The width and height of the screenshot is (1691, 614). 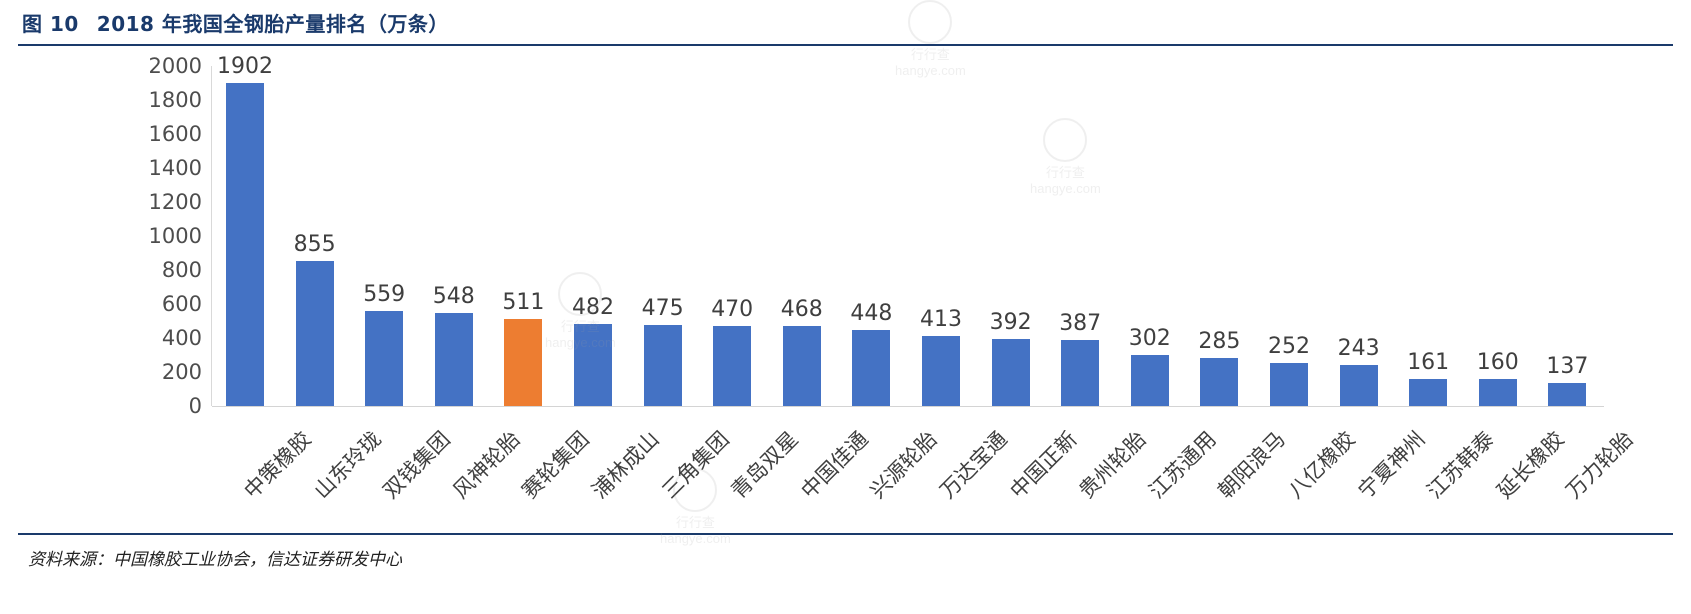 What do you see at coordinates (175, 202) in the screenshot?
I see `y-tick-label: 1200` at bounding box center [175, 202].